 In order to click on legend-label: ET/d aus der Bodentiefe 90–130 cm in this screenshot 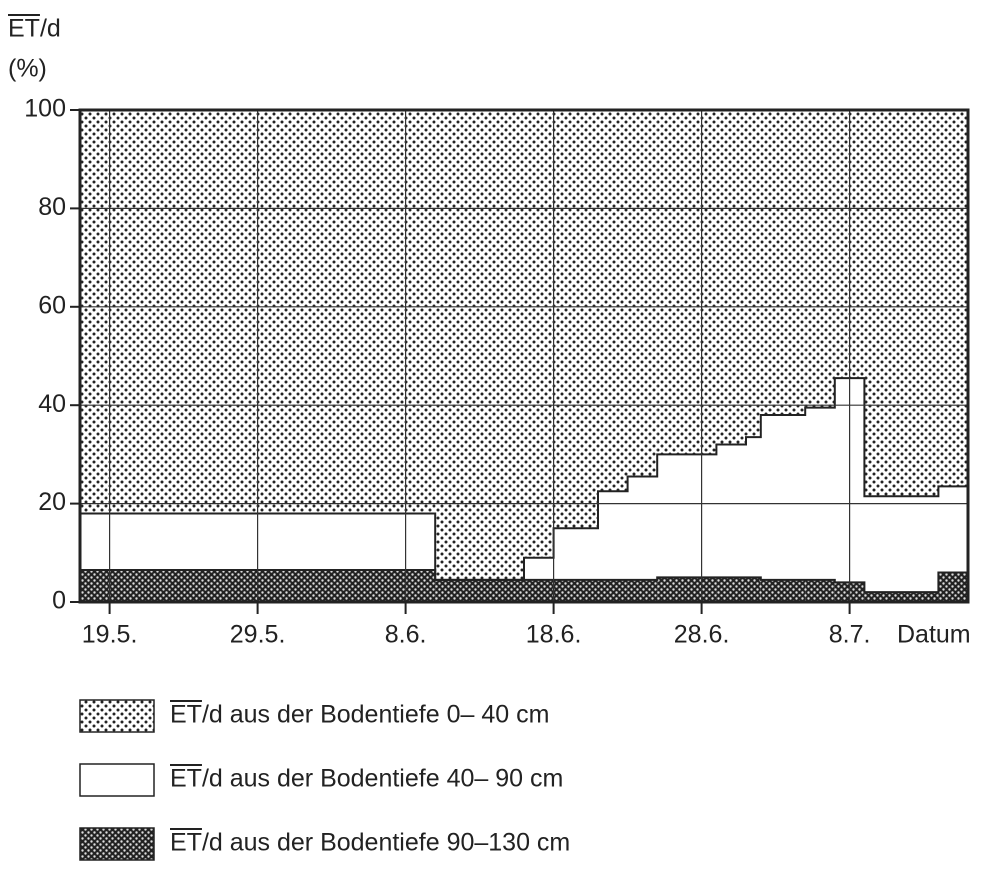, I will do `click(370, 843)`.